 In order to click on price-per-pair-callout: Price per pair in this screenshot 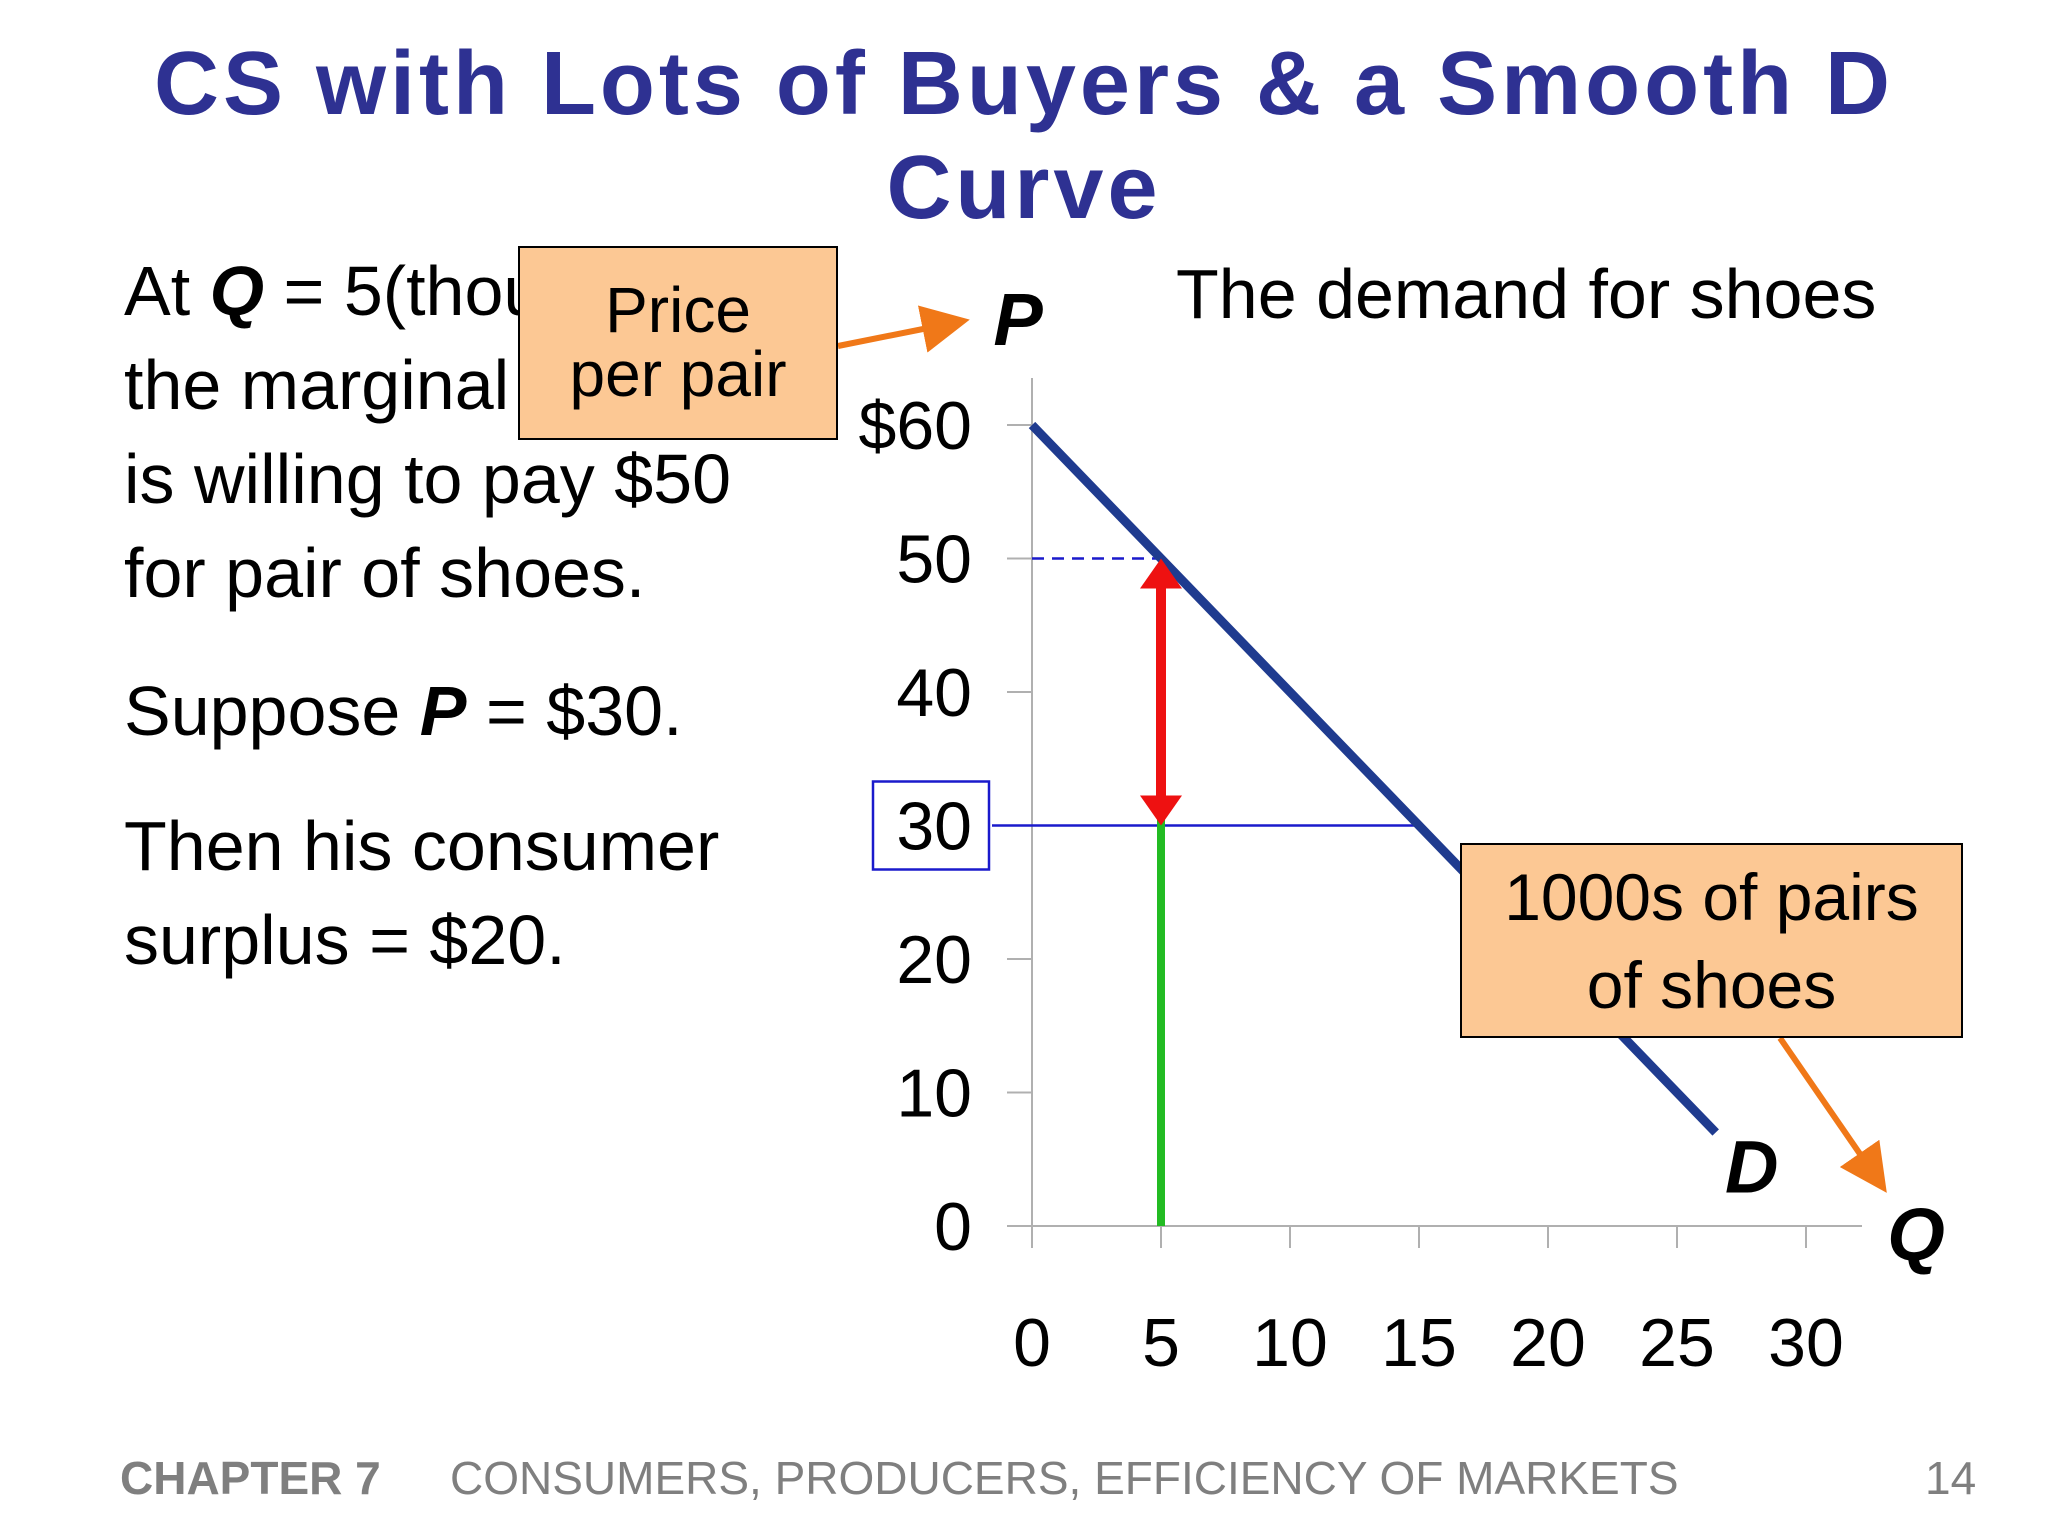, I will do `click(678, 343)`.